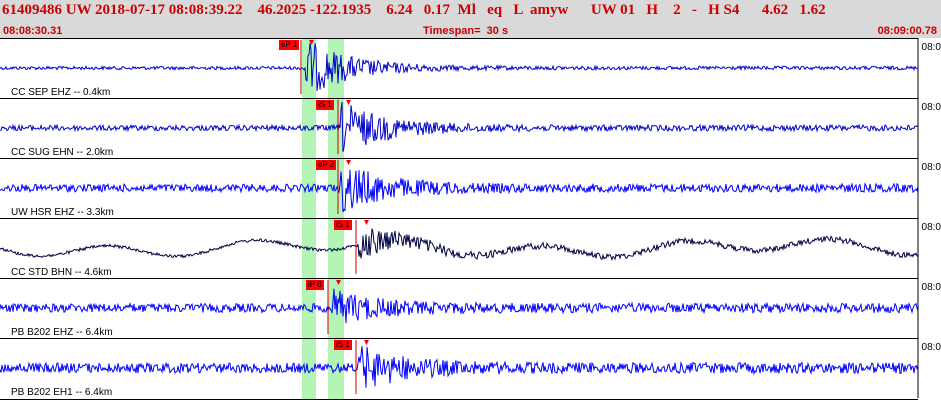 The width and height of the screenshot is (941, 400). Describe the element at coordinates (62, 392) in the screenshot. I see `channel-label: PB B202 EH1 -- 6.4km` at that location.